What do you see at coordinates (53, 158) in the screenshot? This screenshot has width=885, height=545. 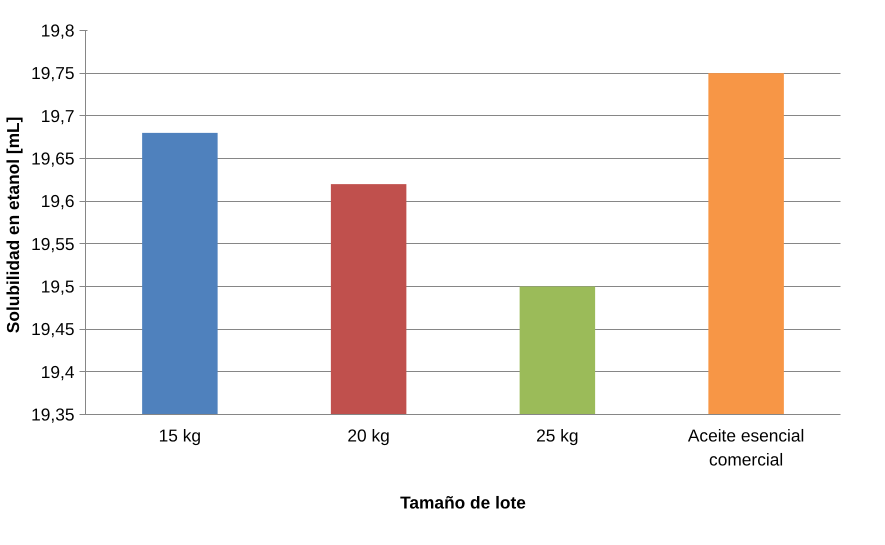 I see `y-tick-label: 19,65` at bounding box center [53, 158].